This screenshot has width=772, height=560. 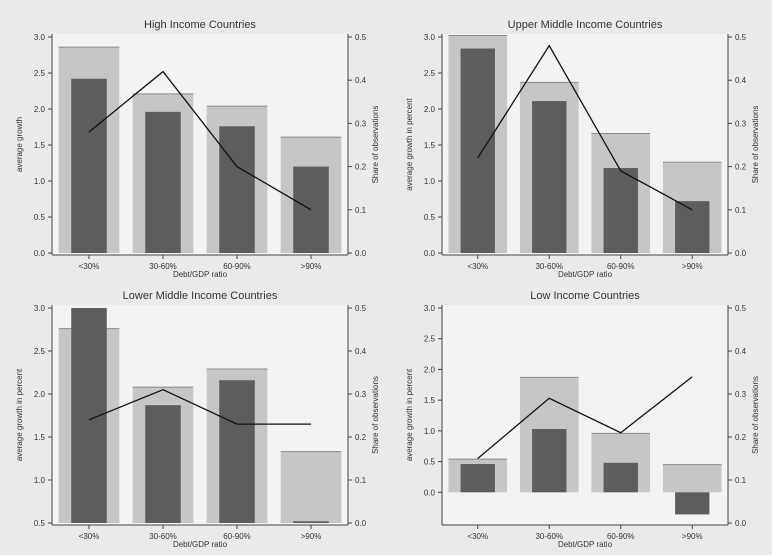 I want to click on y-axis-label: average growth, so click(x=19, y=144).